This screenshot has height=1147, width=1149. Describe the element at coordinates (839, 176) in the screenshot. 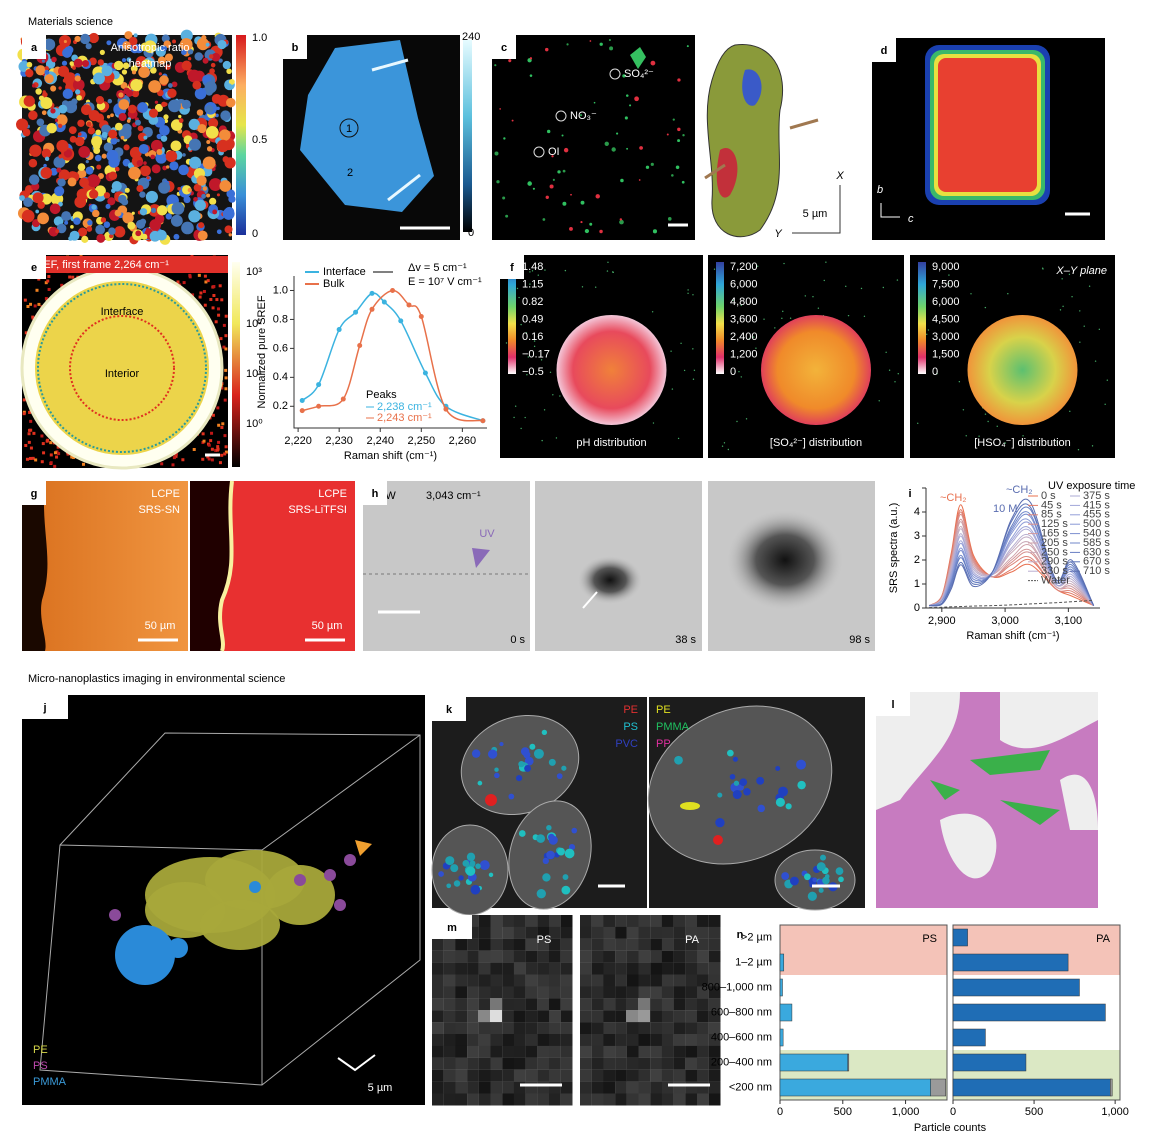

I see `axis-label: X` at that location.